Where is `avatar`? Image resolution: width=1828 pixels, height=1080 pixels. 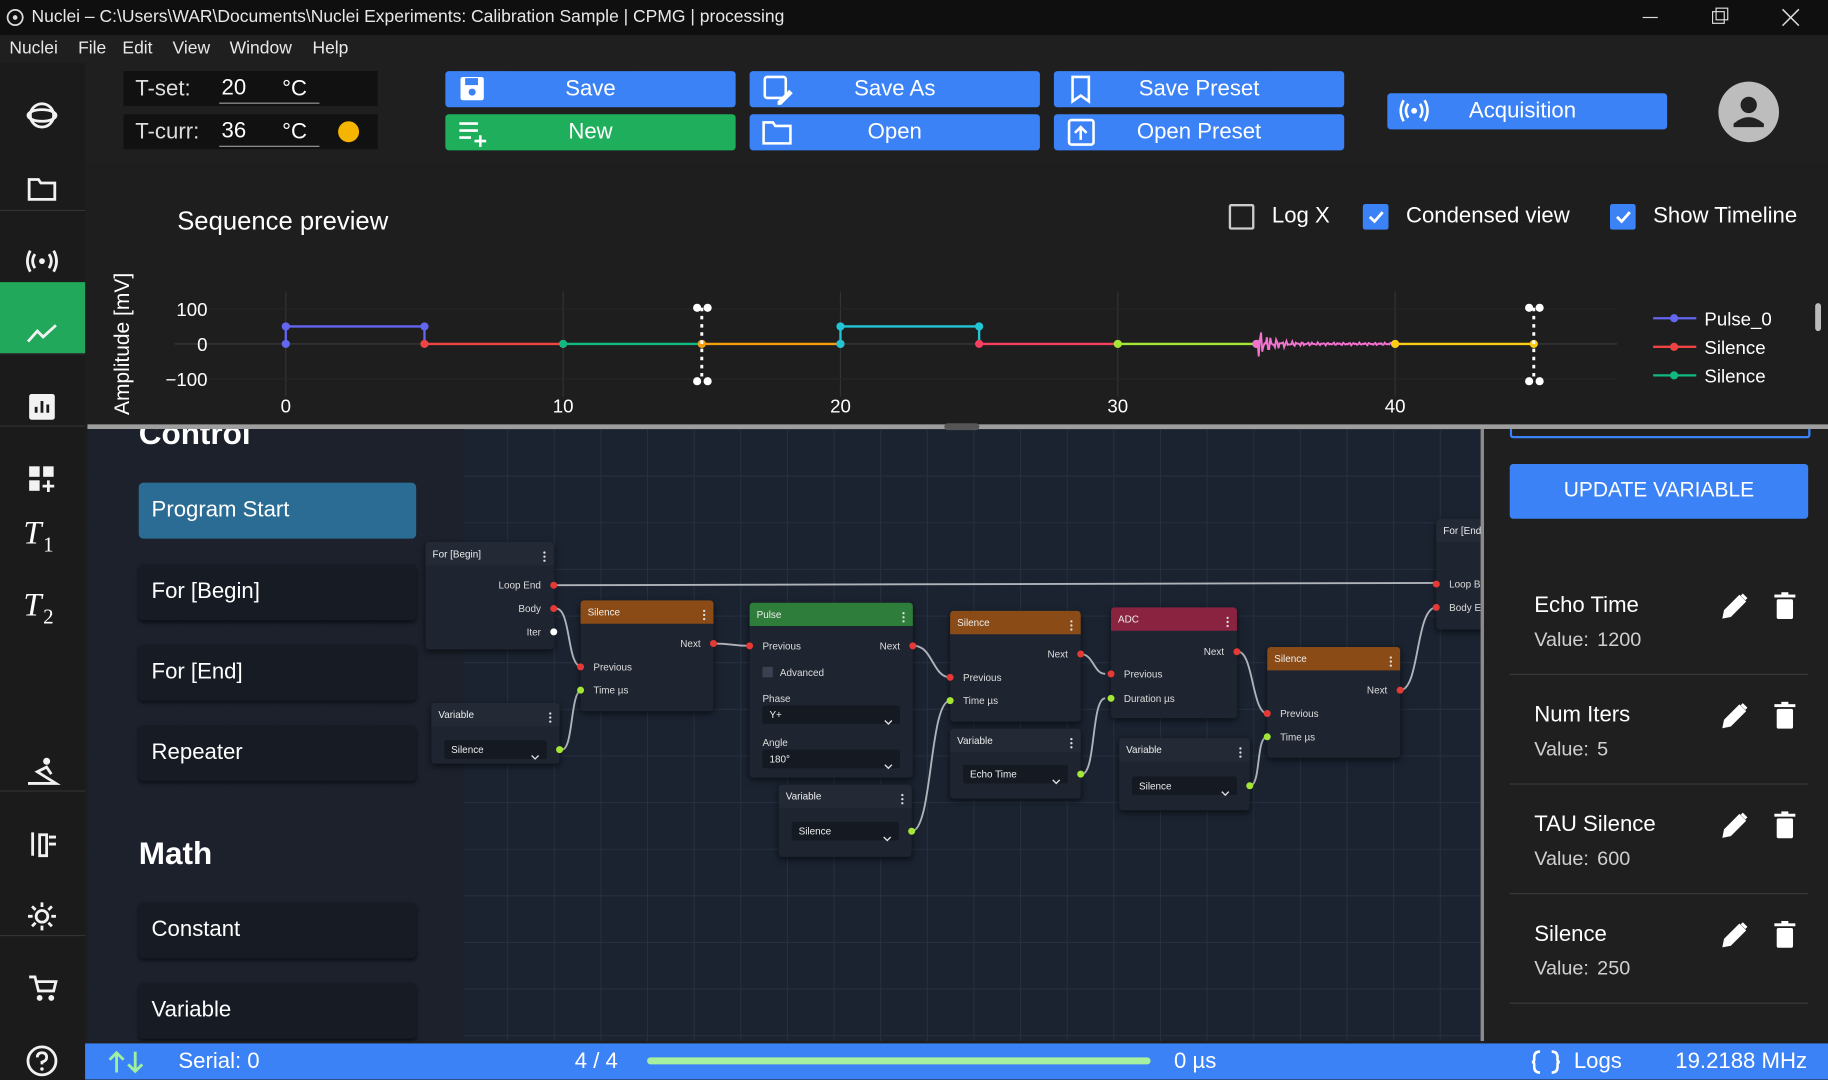
avatar is located at coordinates (1749, 113).